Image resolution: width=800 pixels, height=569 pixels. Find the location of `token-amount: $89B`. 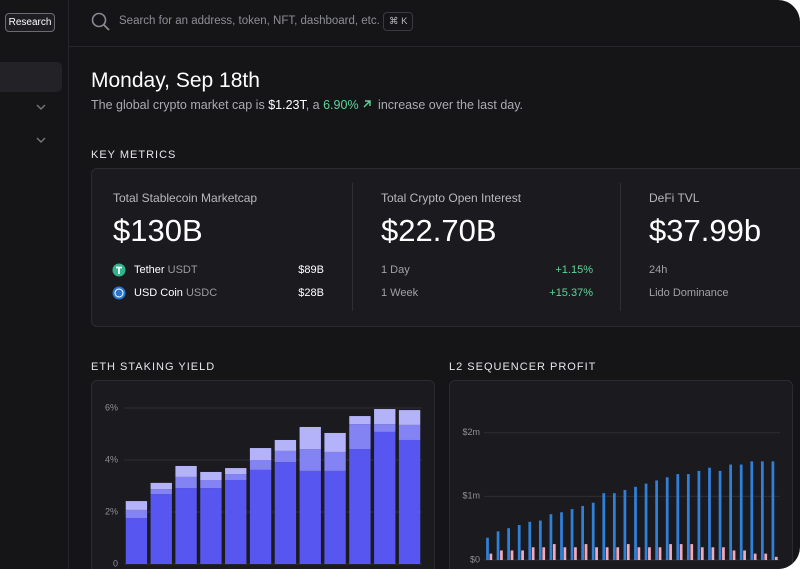

token-amount: $89B is located at coordinates (311, 270).